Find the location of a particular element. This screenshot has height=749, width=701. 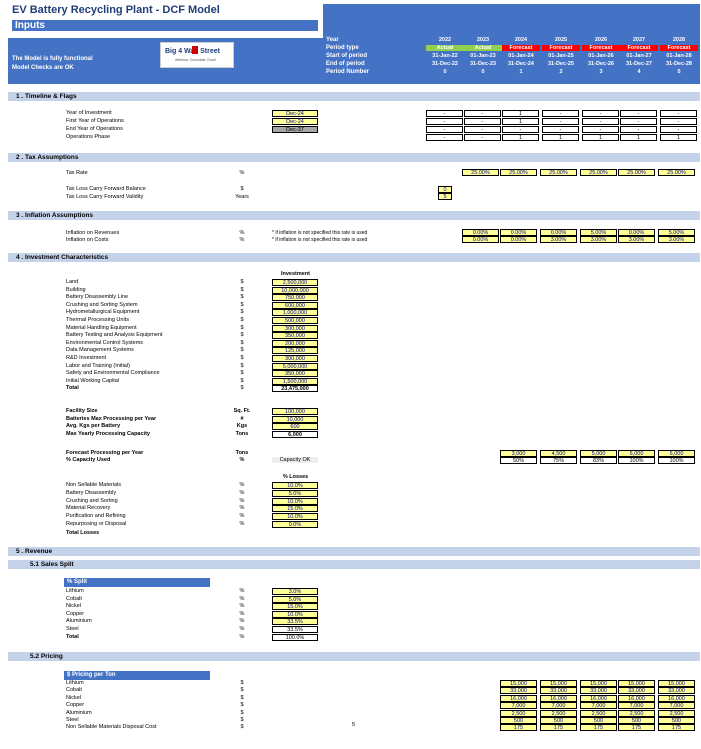

loss-input: 0.0% is located at coordinates (295, 524).